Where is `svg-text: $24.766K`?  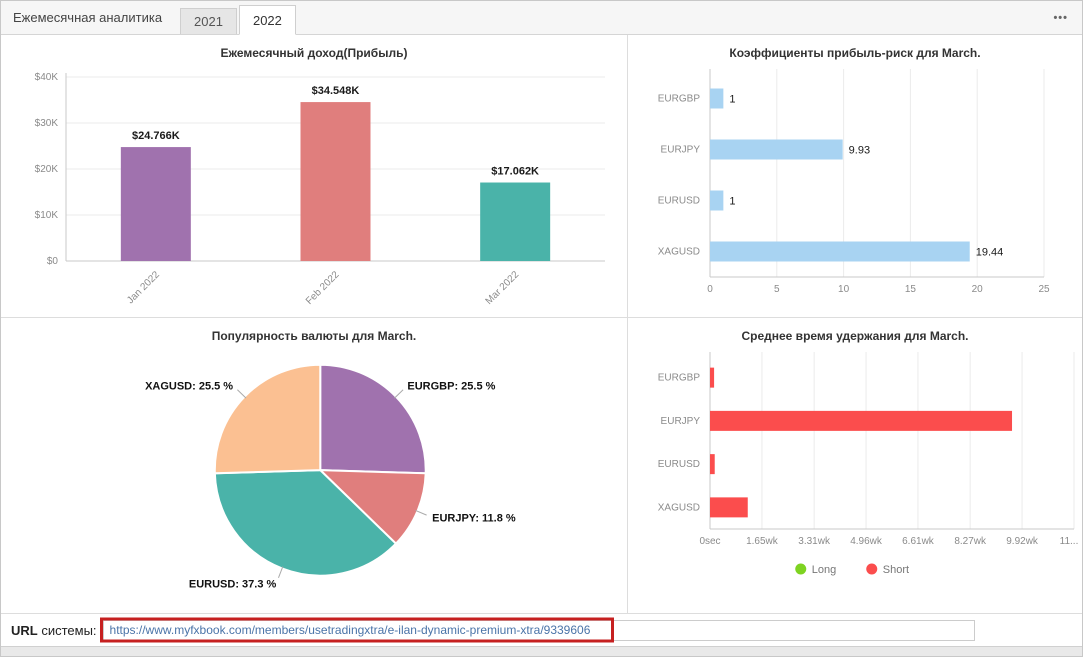
svg-text: $24.766K is located at coordinates (156, 136).